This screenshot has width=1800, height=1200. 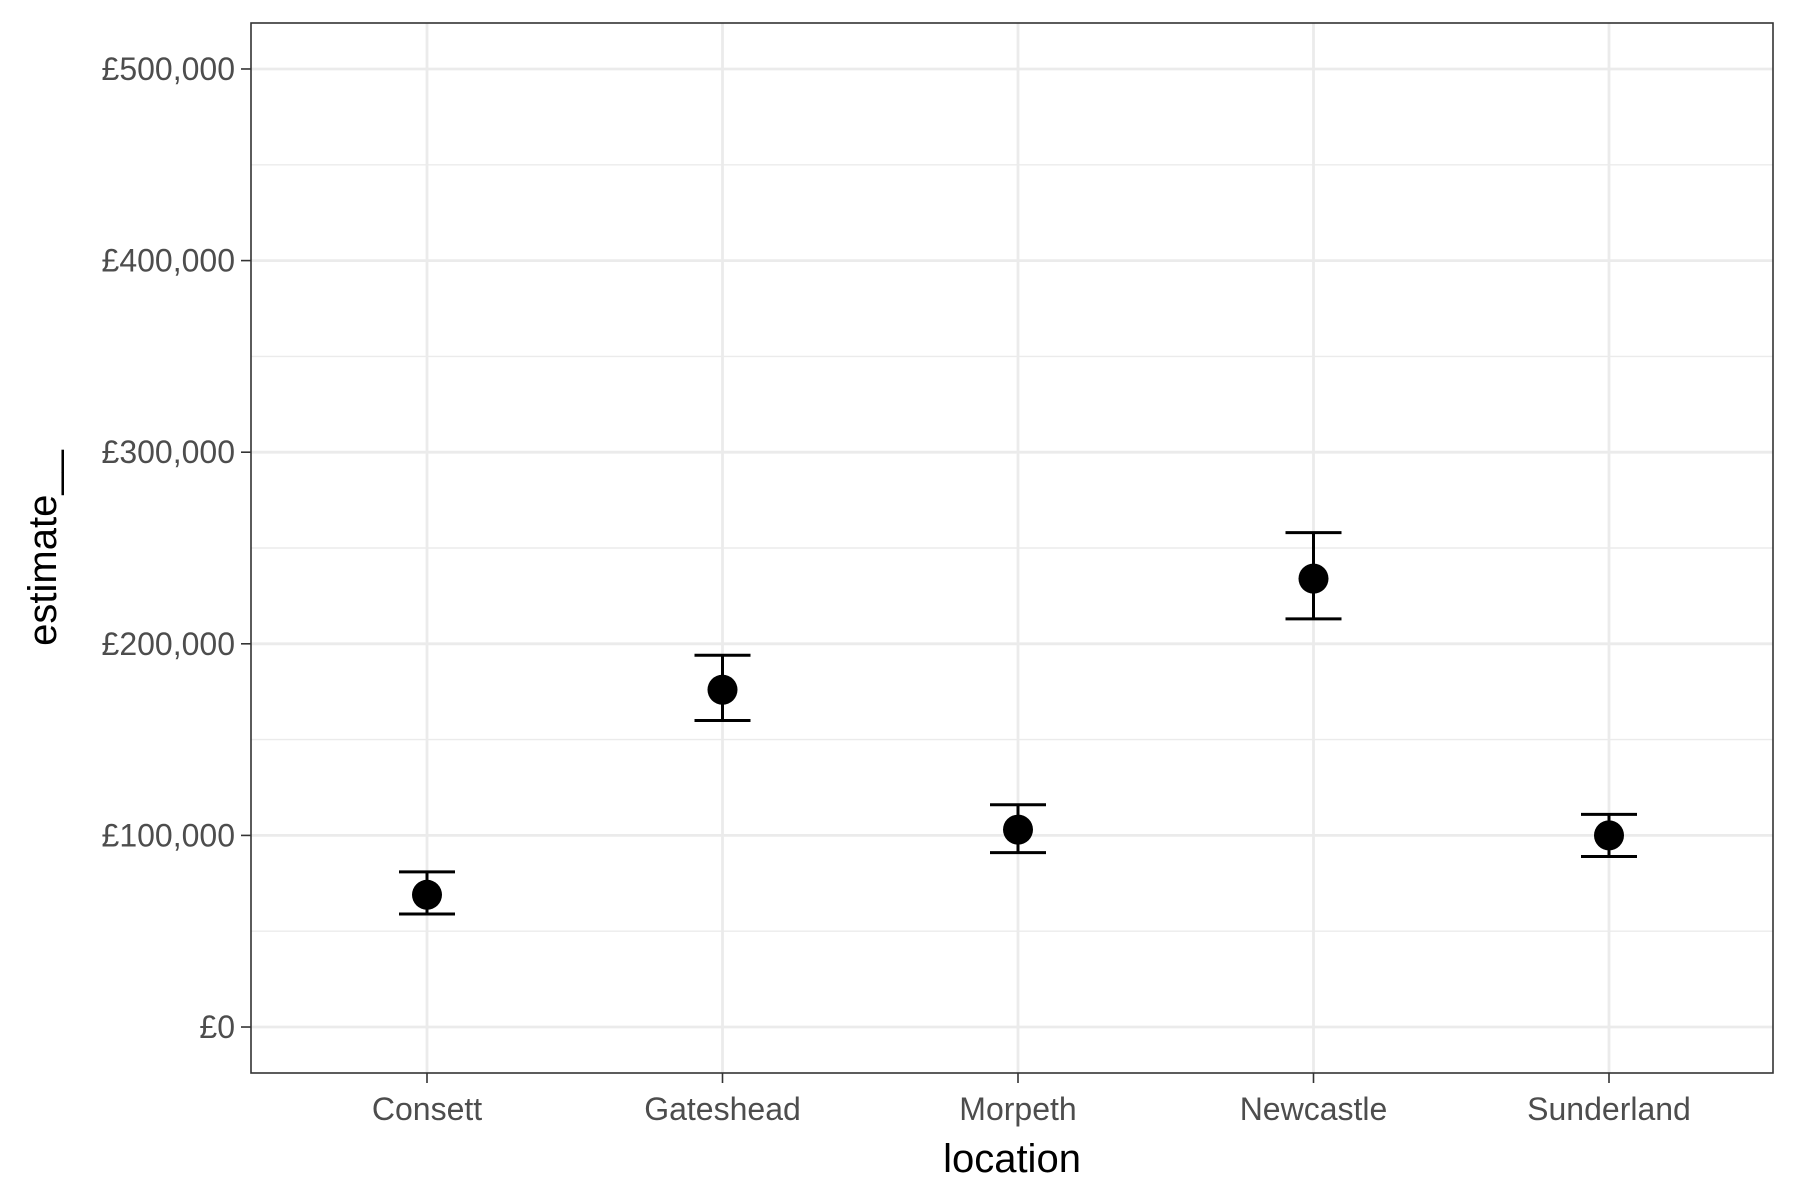 I want to click on data-point-morpeth, so click(x=1018, y=829).